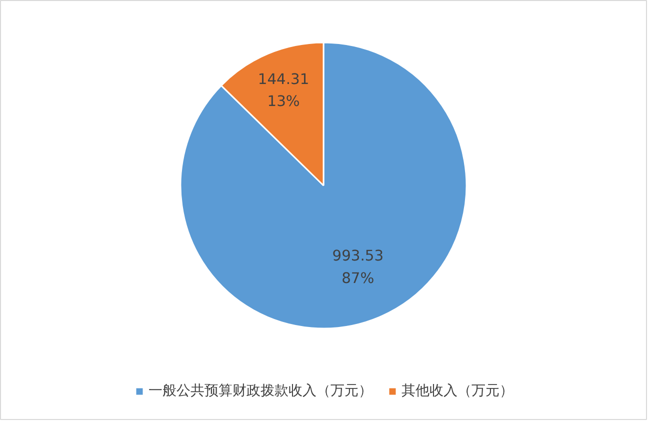  I want to click on data-label: 993.53 87%, so click(358, 267).